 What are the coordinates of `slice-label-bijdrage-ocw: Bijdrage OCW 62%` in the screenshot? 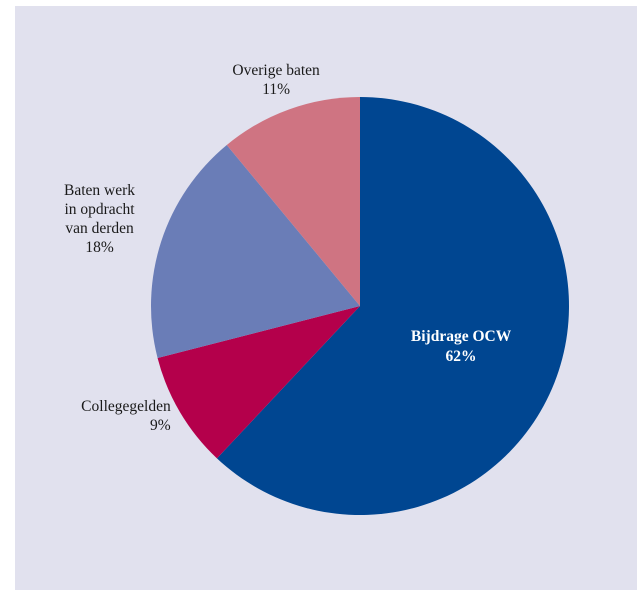 It's located at (461, 346).